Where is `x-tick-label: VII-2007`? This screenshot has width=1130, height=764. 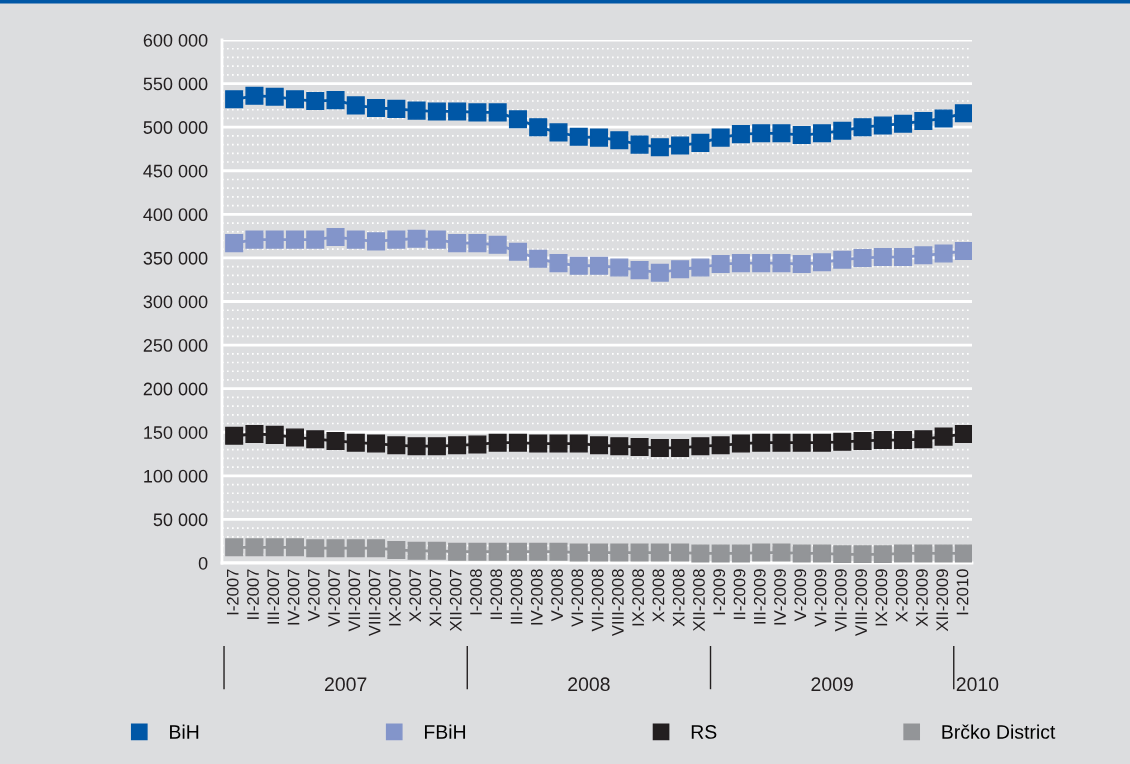
x-tick-label: VII-2007 is located at coordinates (354, 600).